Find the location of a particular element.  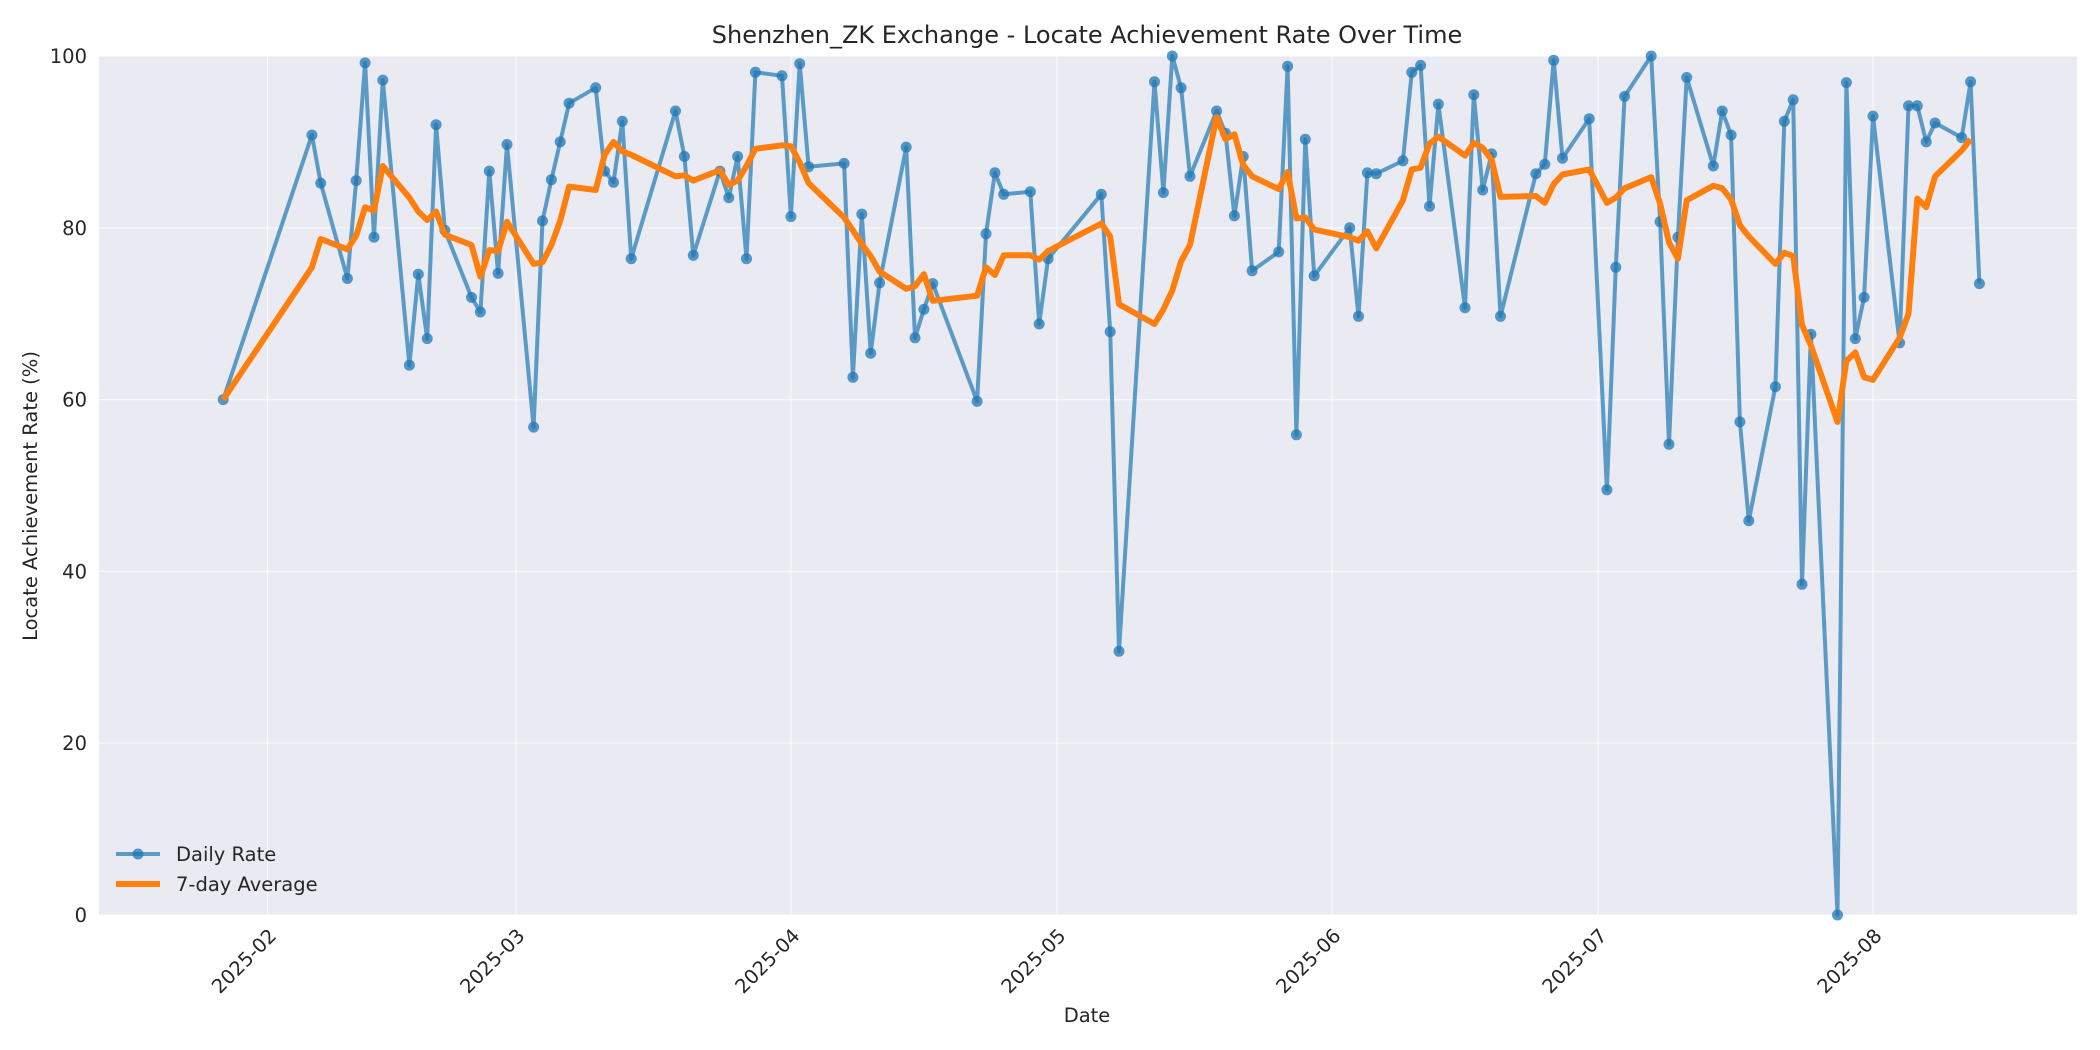

y-tick-label: 80 is located at coordinates (74, 228).